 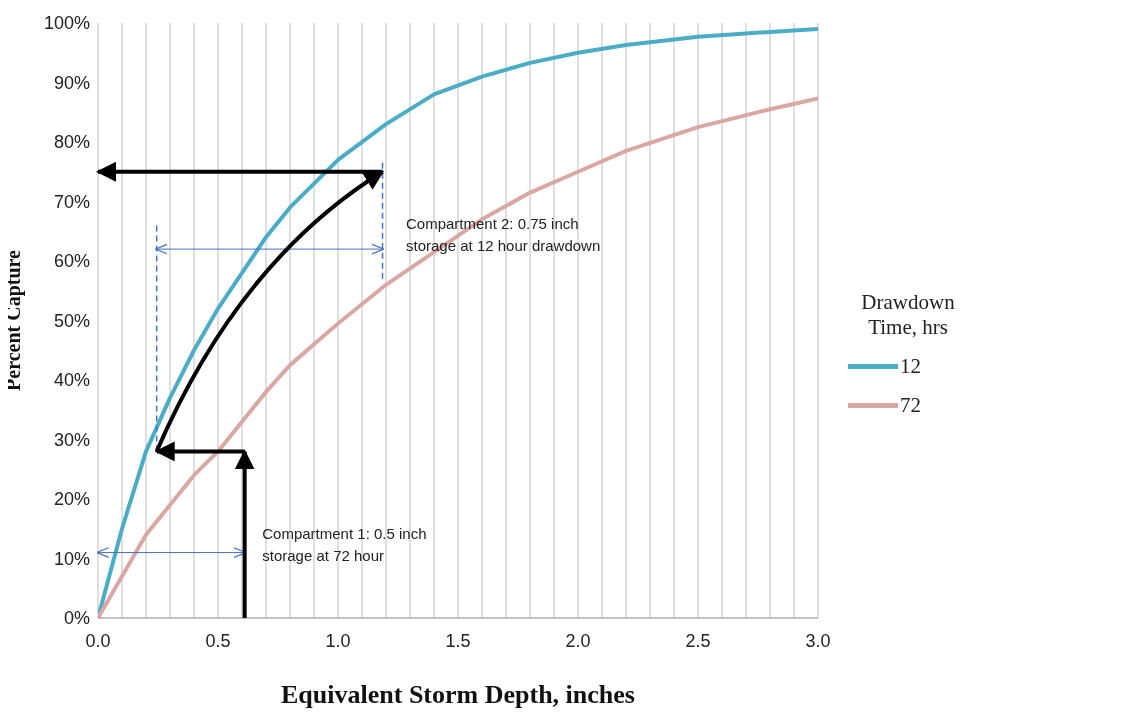 What do you see at coordinates (908, 314) in the screenshot?
I see `legend-title: Drawdown Time, hrs` at bounding box center [908, 314].